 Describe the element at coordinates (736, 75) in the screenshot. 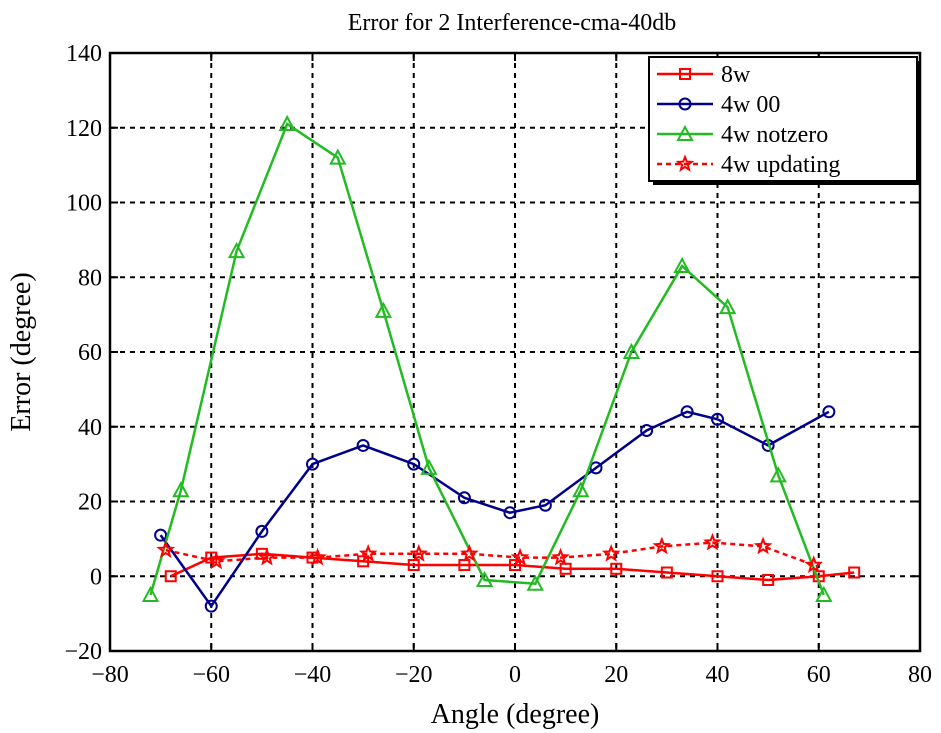

I see `legend-label: 8w` at that location.